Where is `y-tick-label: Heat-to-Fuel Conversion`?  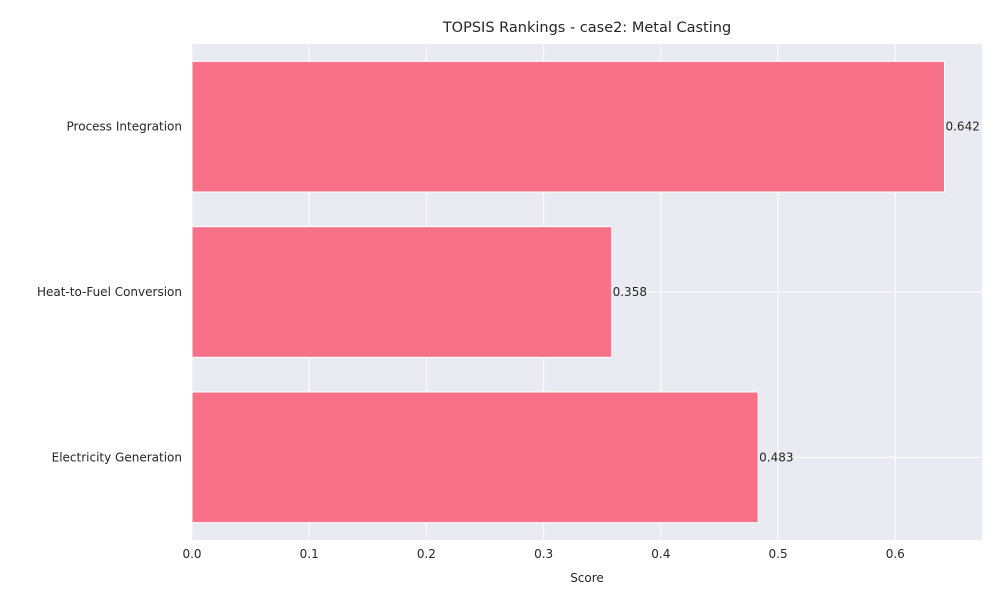 y-tick-label: Heat-to-Fuel Conversion is located at coordinates (109, 292).